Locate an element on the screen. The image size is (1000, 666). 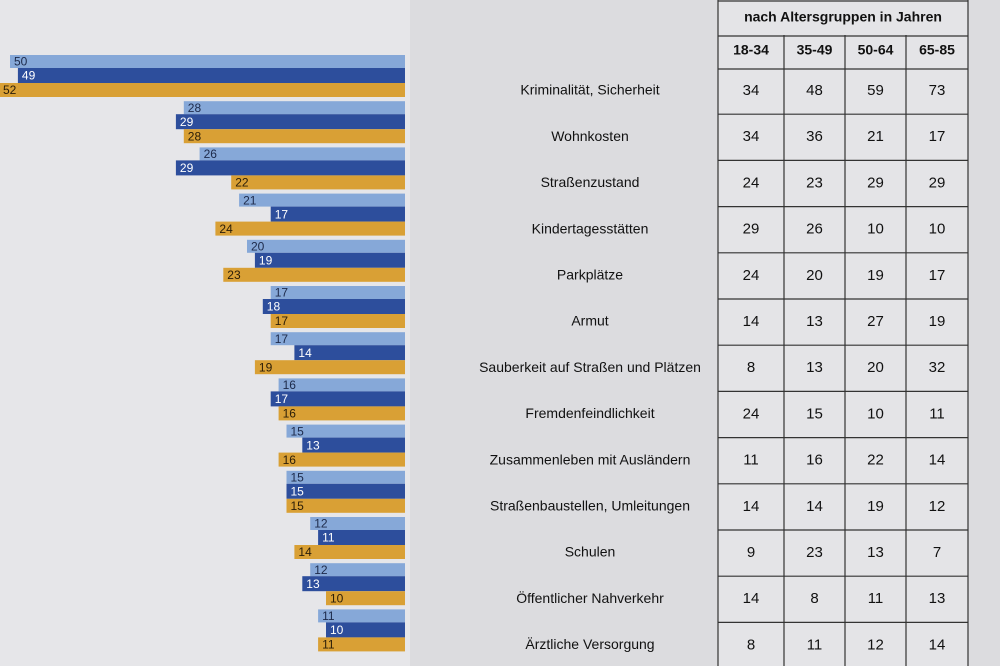
column-header: 50-64 is located at coordinates (876, 50).